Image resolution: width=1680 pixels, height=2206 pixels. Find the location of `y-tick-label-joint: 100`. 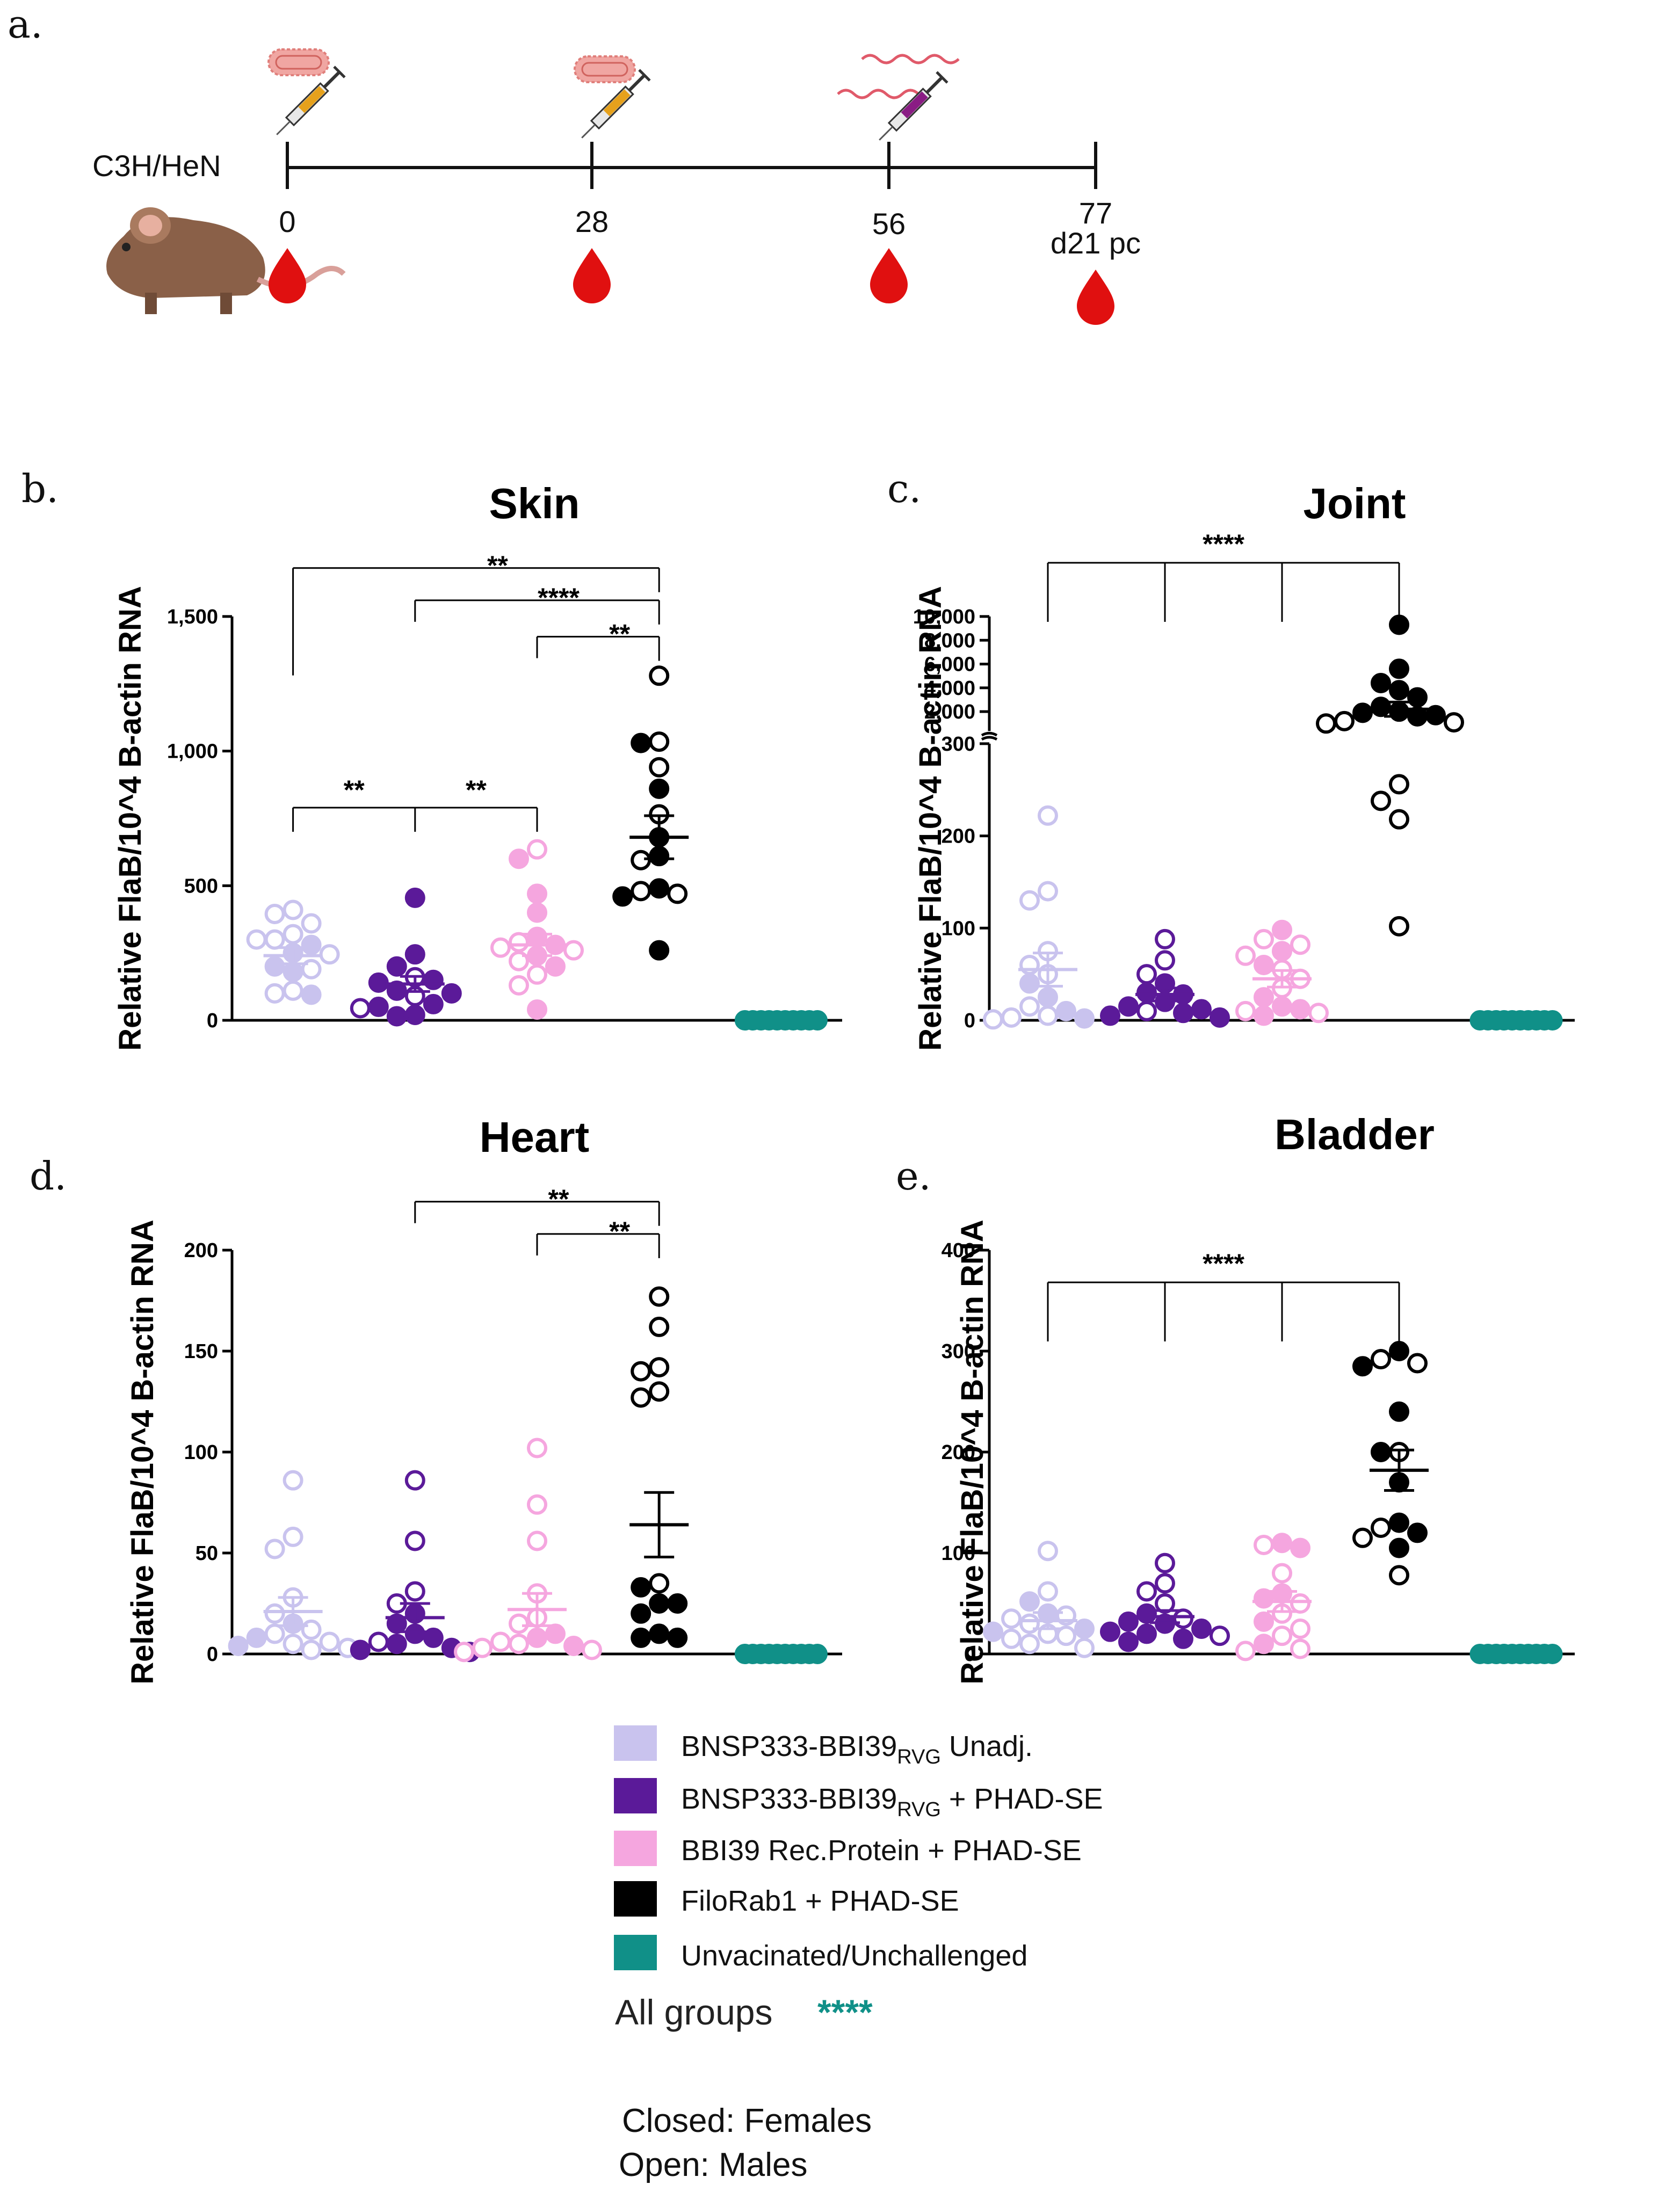

y-tick-label-joint: 100 is located at coordinates (959, 929).